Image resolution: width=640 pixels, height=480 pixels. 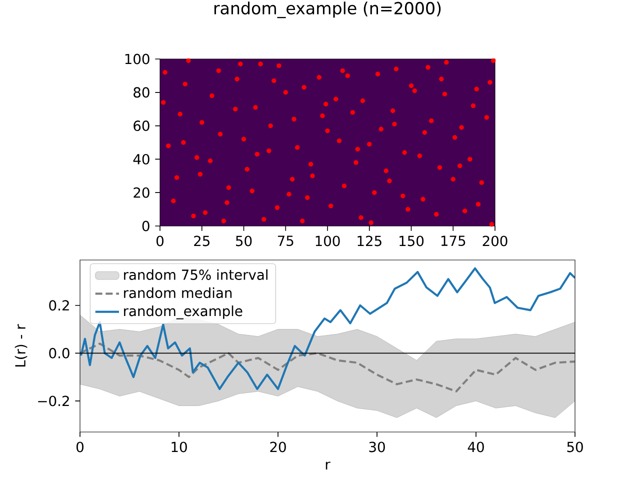 What do you see at coordinates (142, 192) in the screenshot?
I see `y-tick-label: 20` at bounding box center [142, 192].